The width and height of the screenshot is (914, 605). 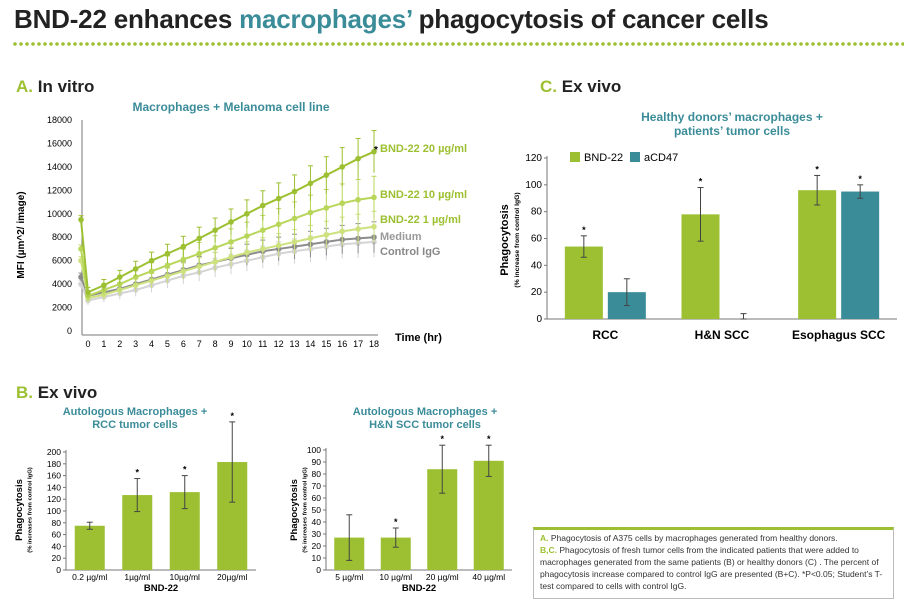 I want to click on chart-a-x-tick-label: 9, so click(x=230, y=344).